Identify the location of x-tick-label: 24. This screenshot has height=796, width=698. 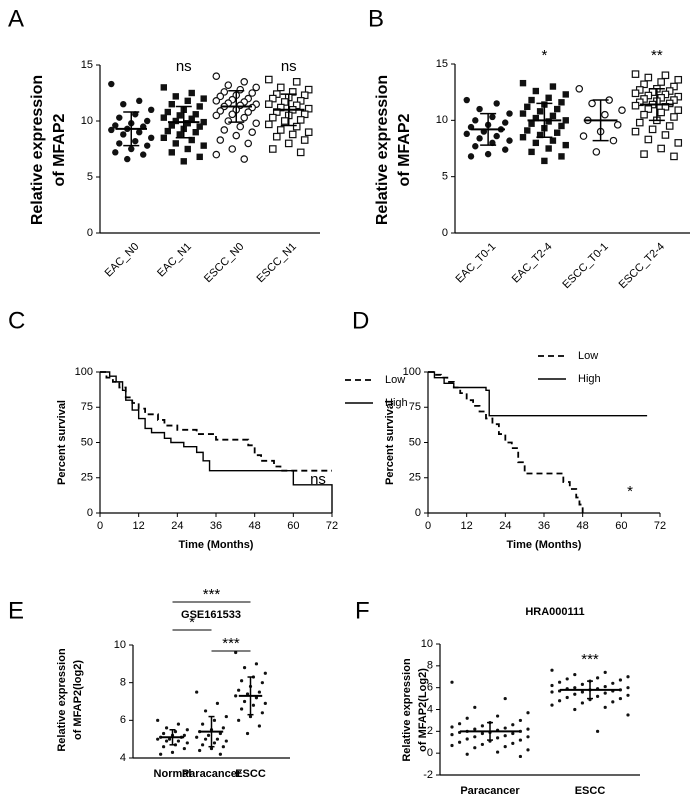
(505, 526).